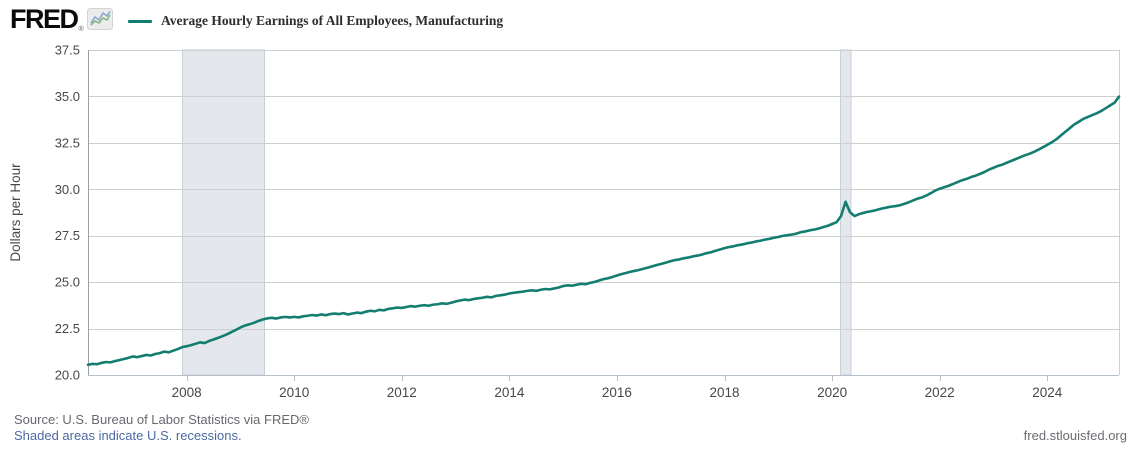  What do you see at coordinates (725, 392) in the screenshot?
I see `x-tick-label: 2018` at bounding box center [725, 392].